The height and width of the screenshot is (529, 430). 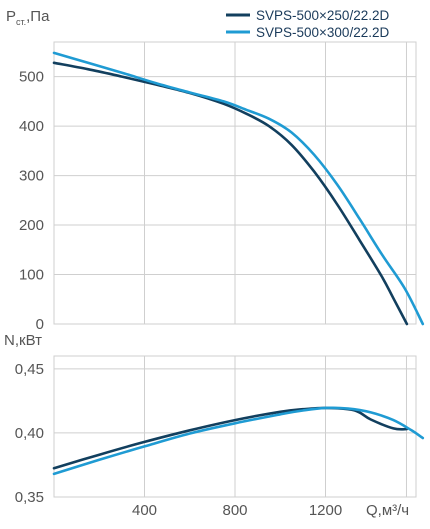 I want to click on pressure-y-axis-label: Pст.,Па, so click(x=28, y=17).